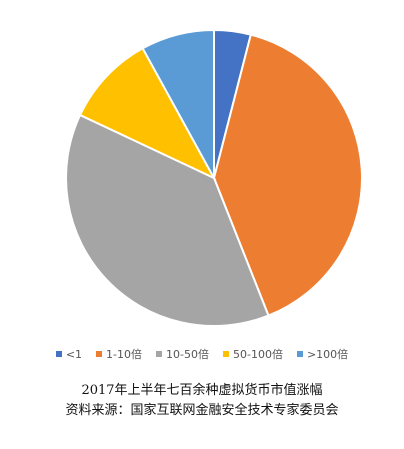  I want to click on chart-caption-title: 2017年上半年七百余种虚拟货币市值涨幅, so click(202, 390).